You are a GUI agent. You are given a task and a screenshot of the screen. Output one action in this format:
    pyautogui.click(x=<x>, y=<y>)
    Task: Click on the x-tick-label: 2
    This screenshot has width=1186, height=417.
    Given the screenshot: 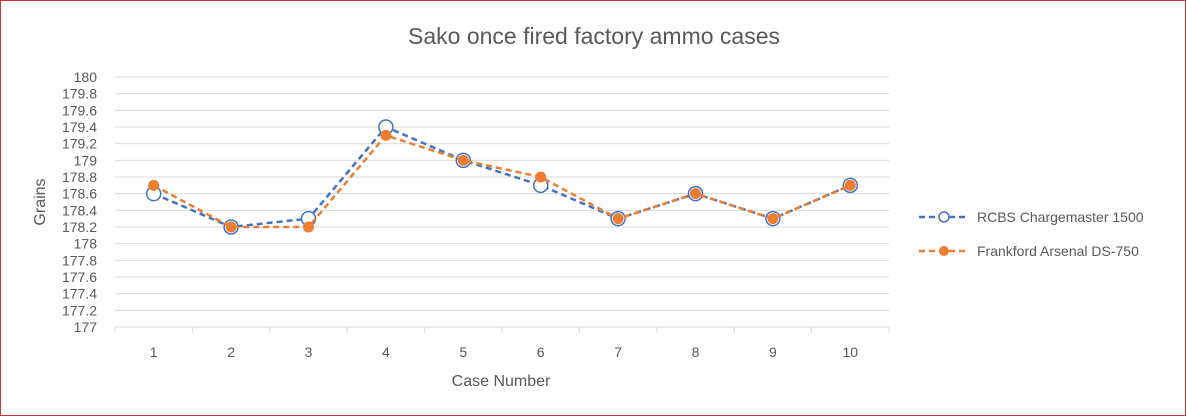 What is the action you would take?
    pyautogui.click(x=231, y=352)
    